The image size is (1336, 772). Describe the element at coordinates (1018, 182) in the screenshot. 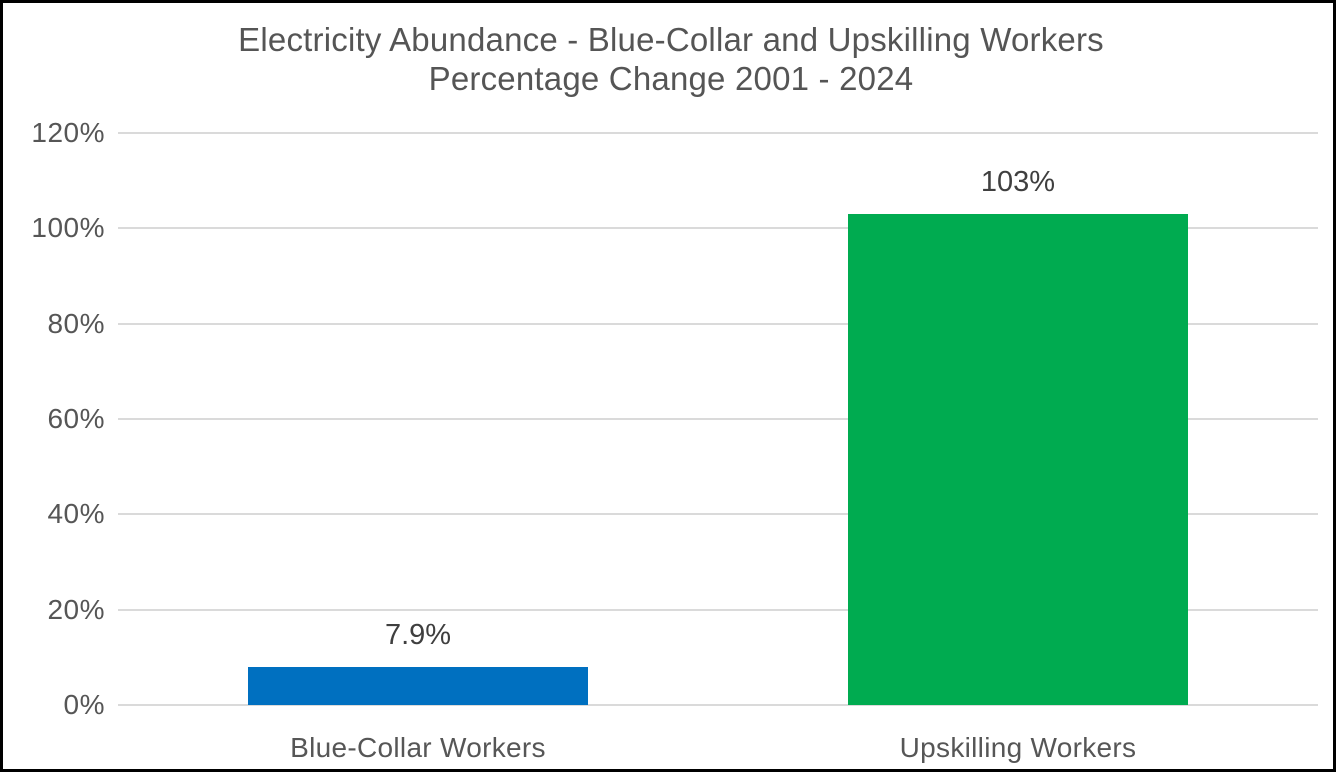

I see `value-label-upskilling-workers: 103%` at that location.